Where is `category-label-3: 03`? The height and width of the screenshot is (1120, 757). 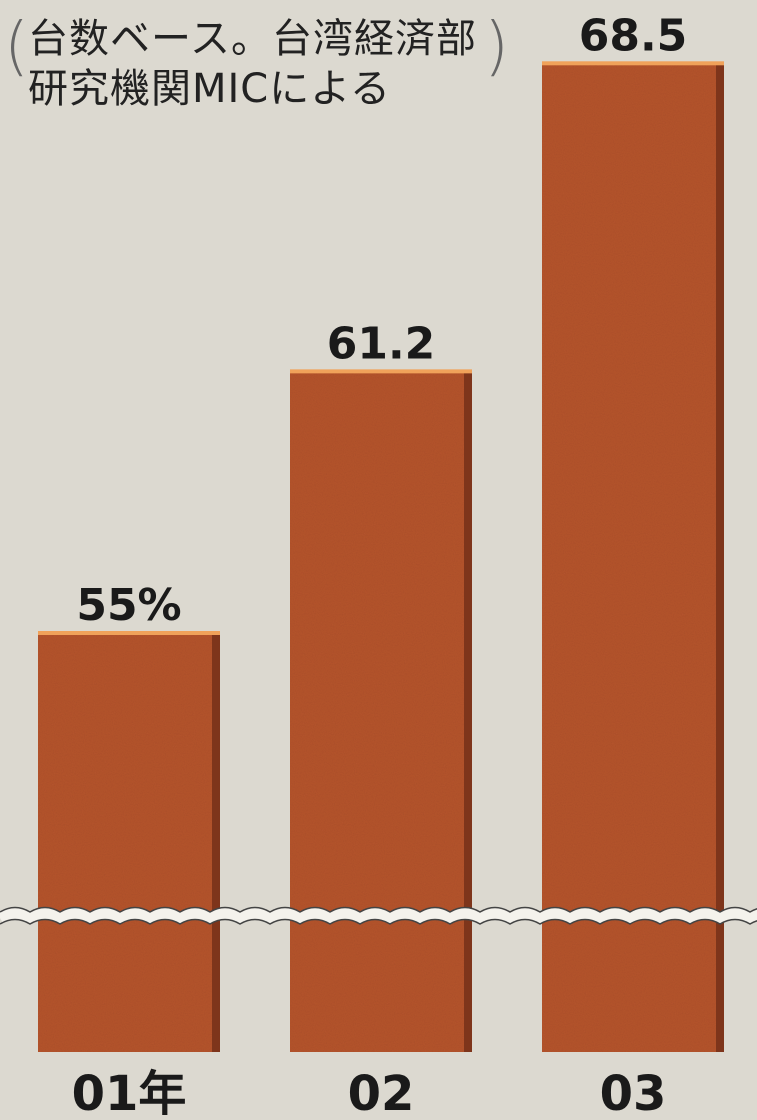 category-label-3: 03 is located at coordinates (633, 1093).